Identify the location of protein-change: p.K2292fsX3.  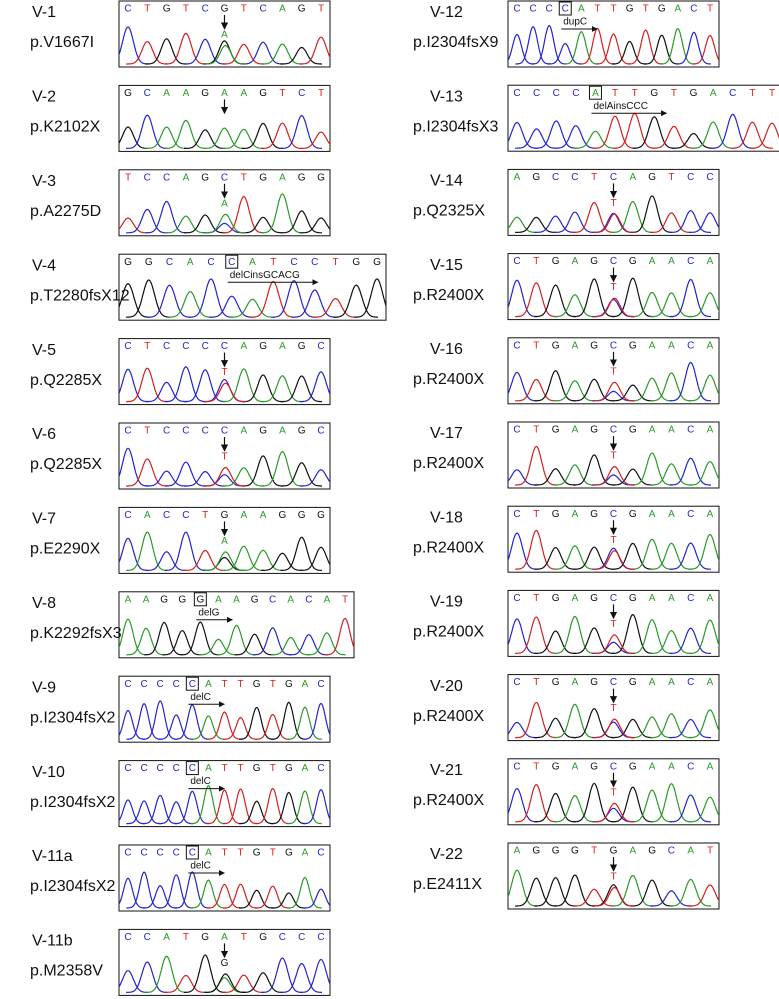
(76, 633).